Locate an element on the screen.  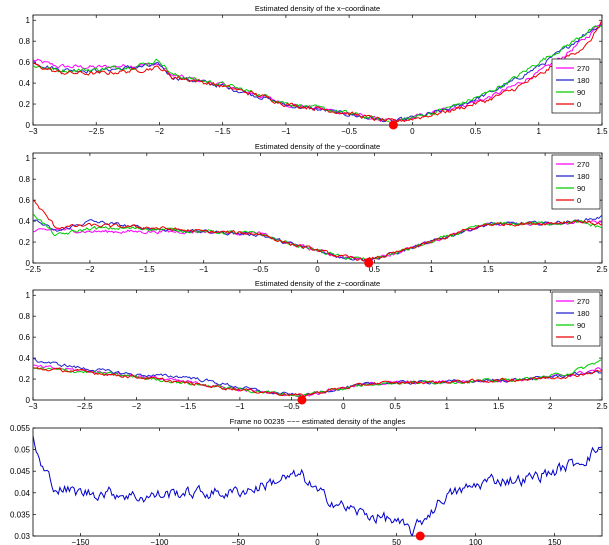
y-tick-label: 0.05 is located at coordinates (22, 450).